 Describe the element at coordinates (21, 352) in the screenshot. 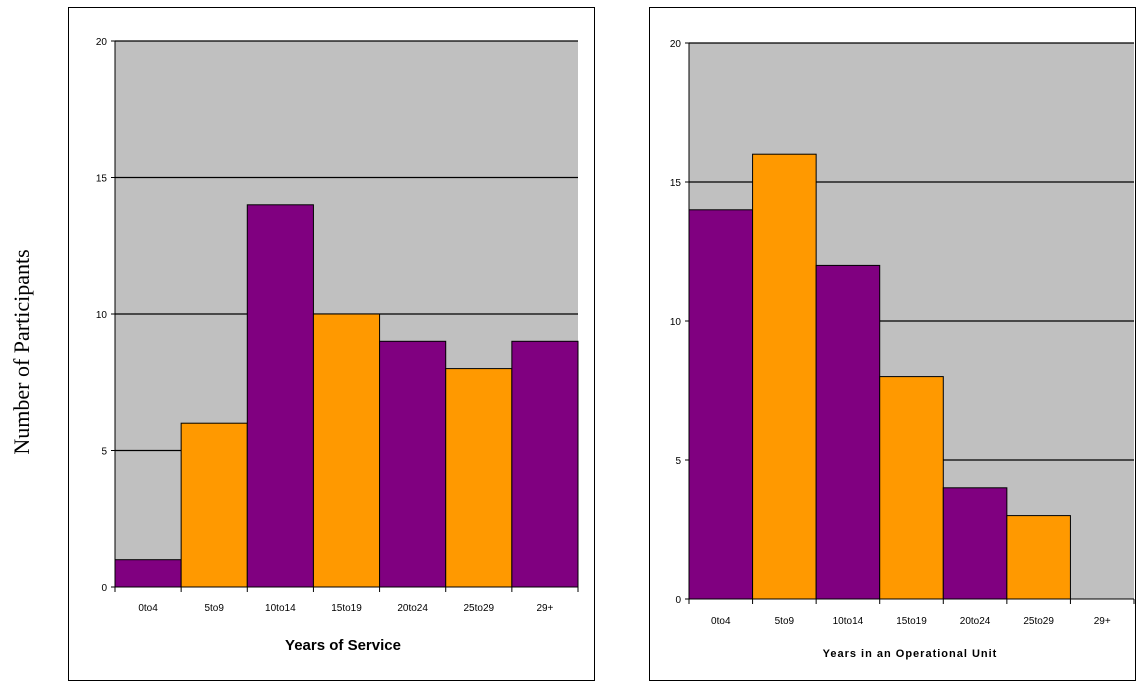

I see `y-axis-label: Number of Participants` at that location.